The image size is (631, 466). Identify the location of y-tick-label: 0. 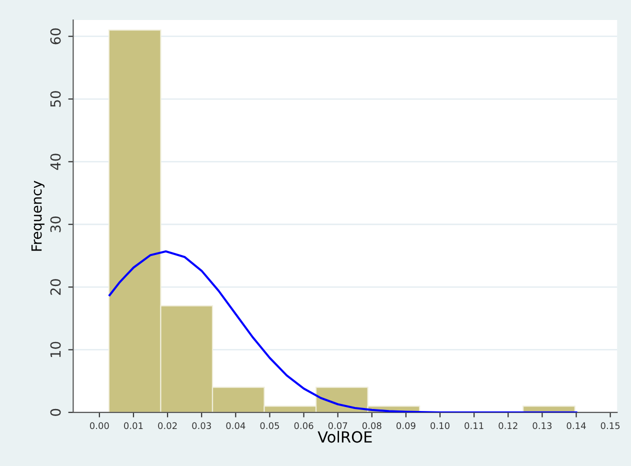
(55, 412).